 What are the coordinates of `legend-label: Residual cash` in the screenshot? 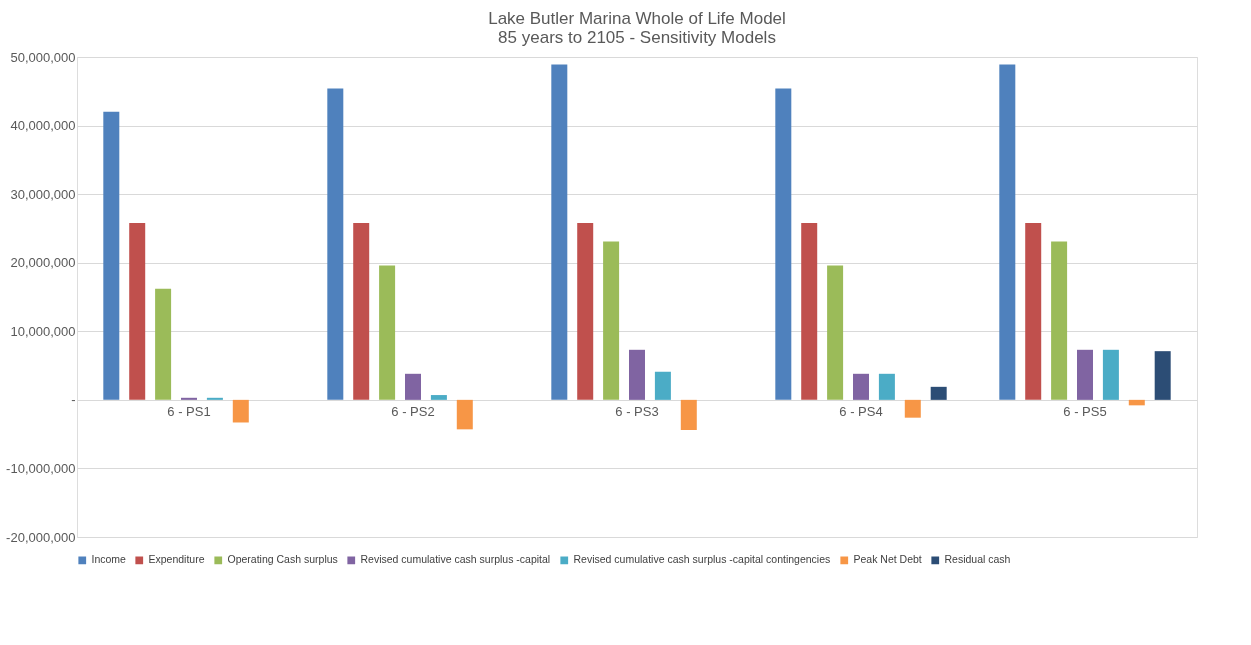 It's located at (977, 559).